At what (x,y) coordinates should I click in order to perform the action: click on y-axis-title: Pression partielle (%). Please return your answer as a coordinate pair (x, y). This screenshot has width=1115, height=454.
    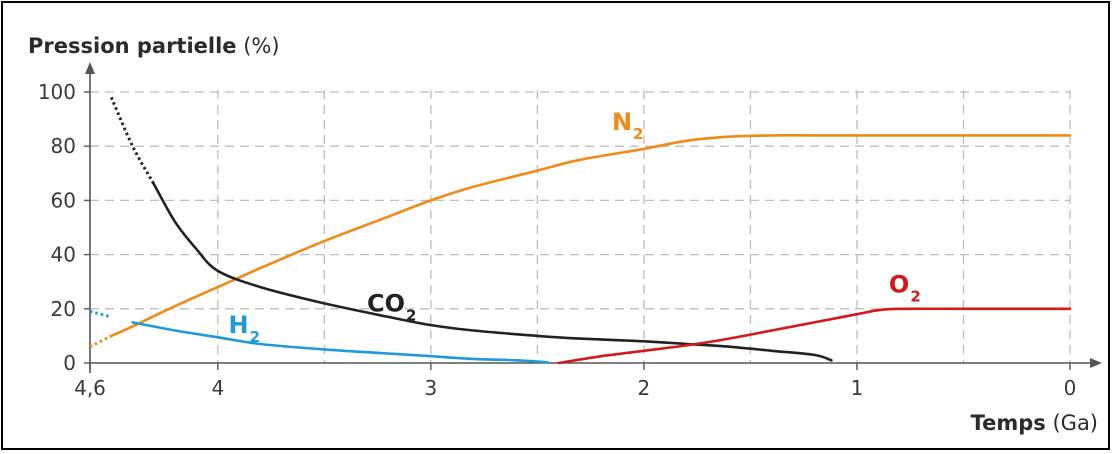
    Looking at the image, I should click on (154, 46).